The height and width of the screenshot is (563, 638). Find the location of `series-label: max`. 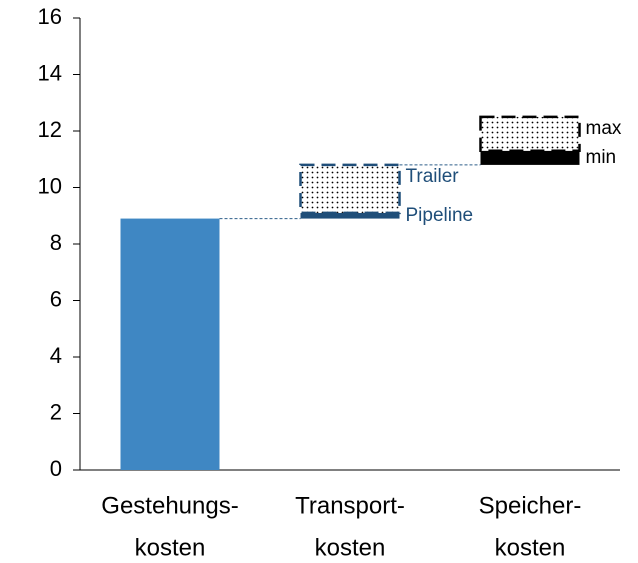

series-label: max is located at coordinates (604, 128).